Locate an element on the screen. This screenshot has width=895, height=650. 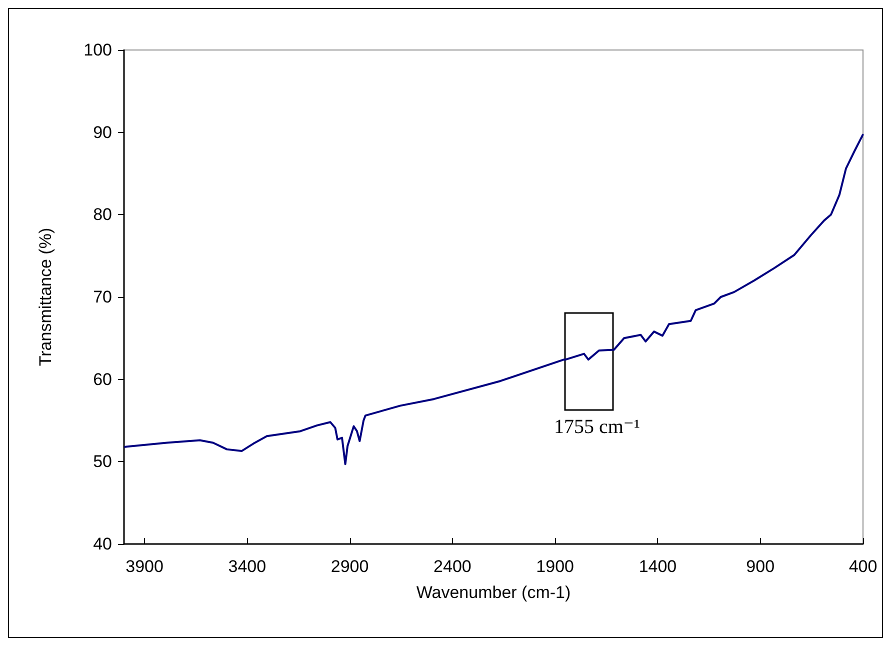
x-tick-label: 3900 is located at coordinates (145, 566).